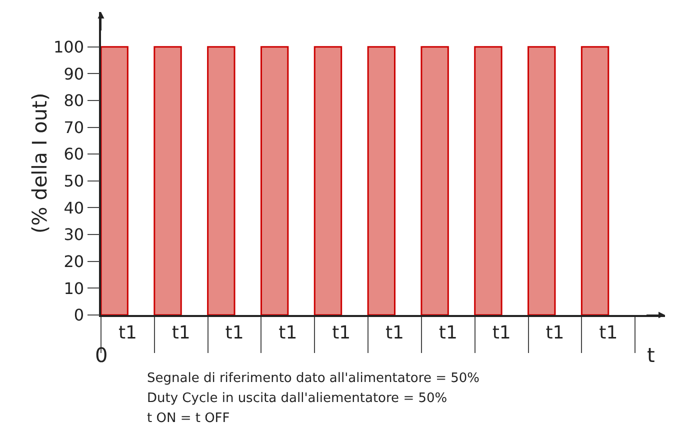  I want to click on y-tick-label: 90, so click(74, 74).